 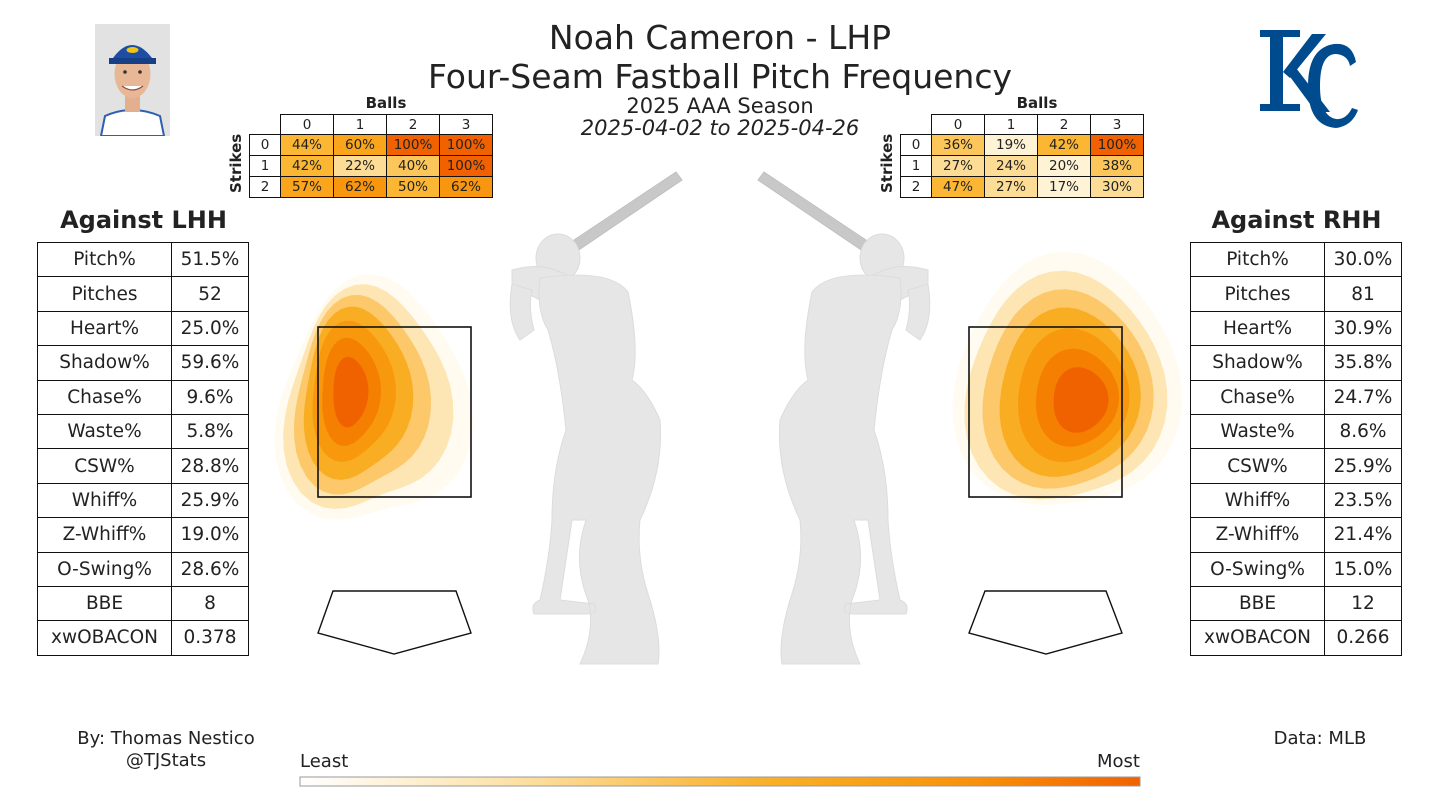 I want to click on count-cell: 42%, so click(x=1064, y=145).